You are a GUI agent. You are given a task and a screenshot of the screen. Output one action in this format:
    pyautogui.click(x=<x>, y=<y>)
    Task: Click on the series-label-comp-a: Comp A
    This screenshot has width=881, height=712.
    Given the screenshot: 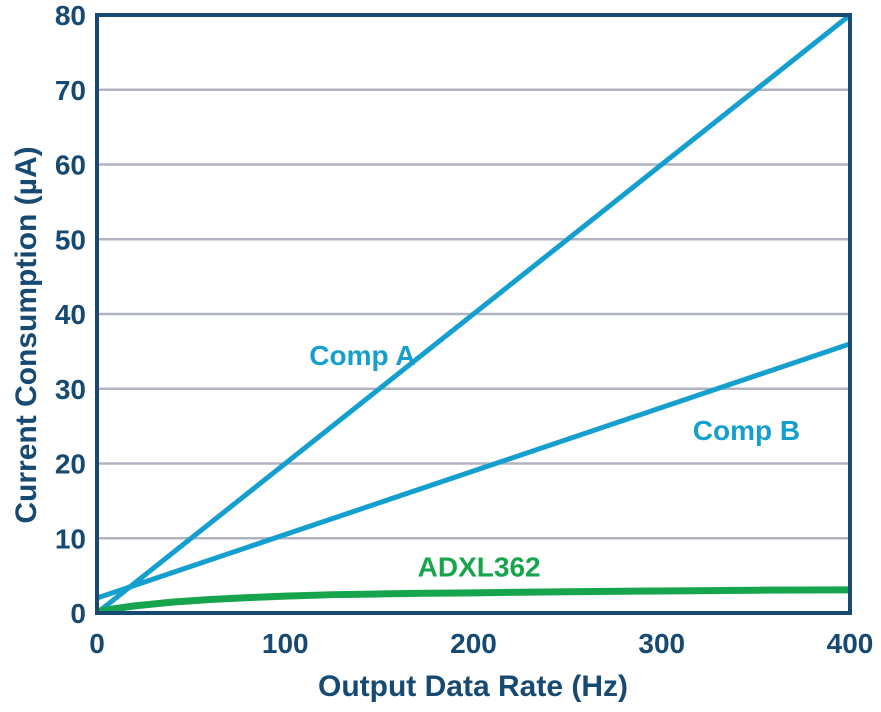 What is the action you would take?
    pyautogui.click(x=362, y=355)
    